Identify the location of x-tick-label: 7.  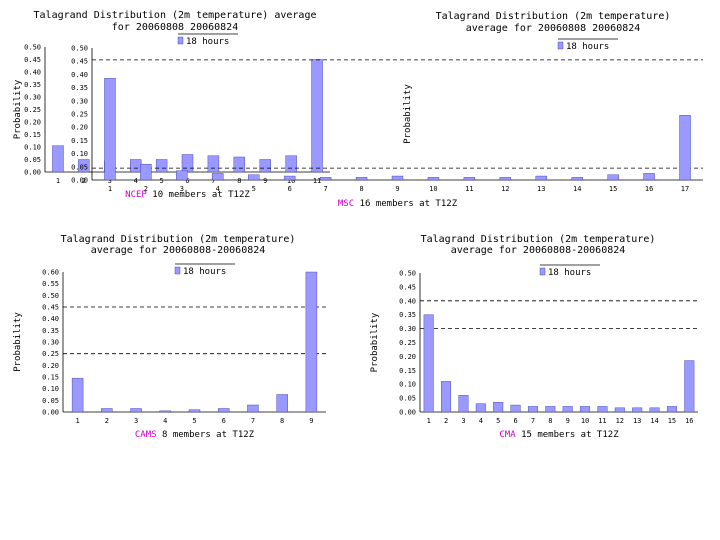
(253, 421).